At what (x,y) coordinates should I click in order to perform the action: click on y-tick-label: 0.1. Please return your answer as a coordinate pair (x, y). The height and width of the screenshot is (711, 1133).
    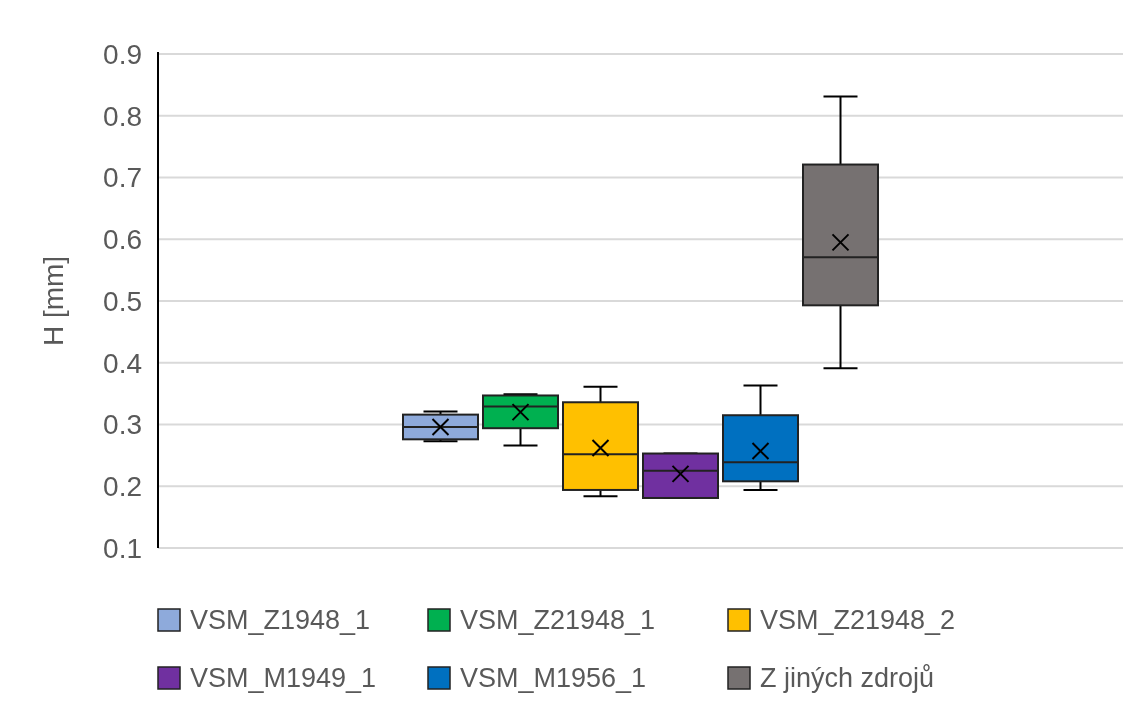
    Looking at the image, I should click on (122, 548).